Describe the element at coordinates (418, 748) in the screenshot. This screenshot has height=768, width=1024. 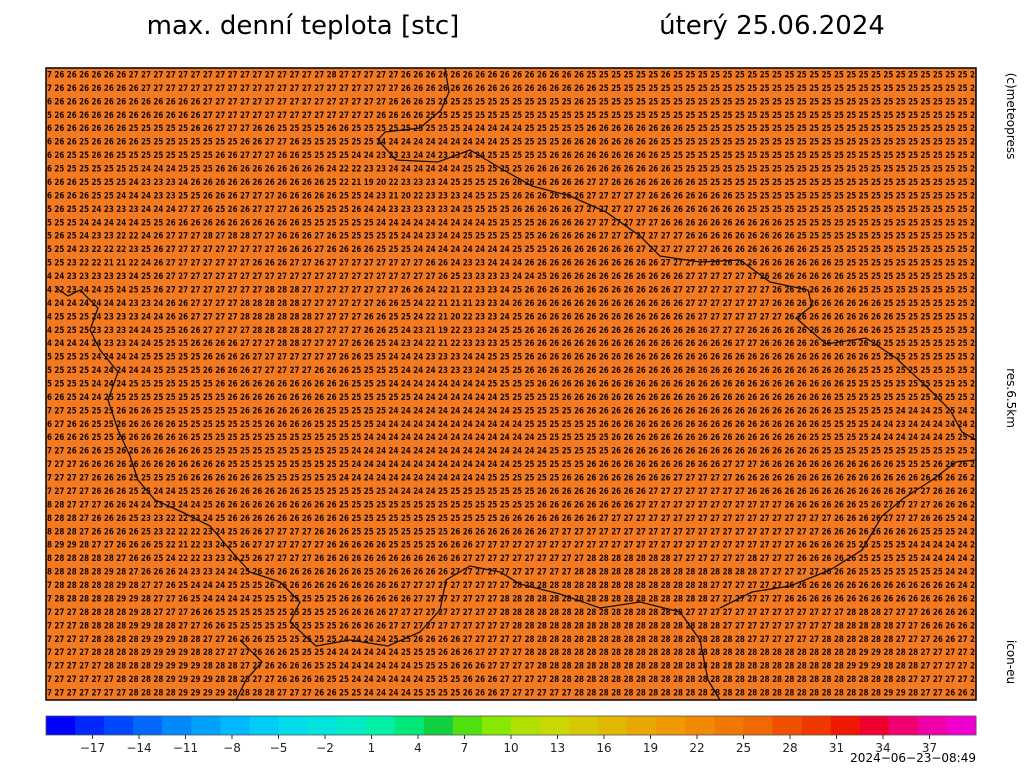
I see `colorbar-tick-label: 4` at that location.